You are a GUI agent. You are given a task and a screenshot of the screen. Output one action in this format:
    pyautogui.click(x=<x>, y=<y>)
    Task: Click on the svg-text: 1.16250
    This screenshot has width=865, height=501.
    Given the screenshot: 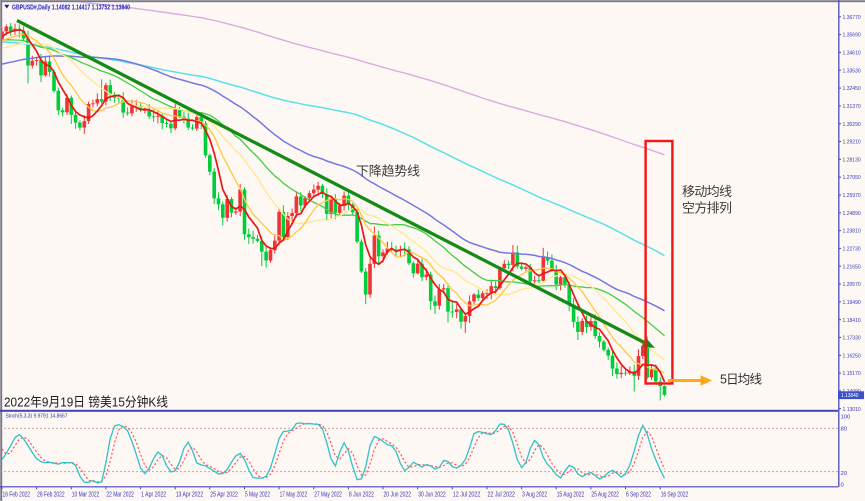 What is the action you would take?
    pyautogui.click(x=852, y=356)
    